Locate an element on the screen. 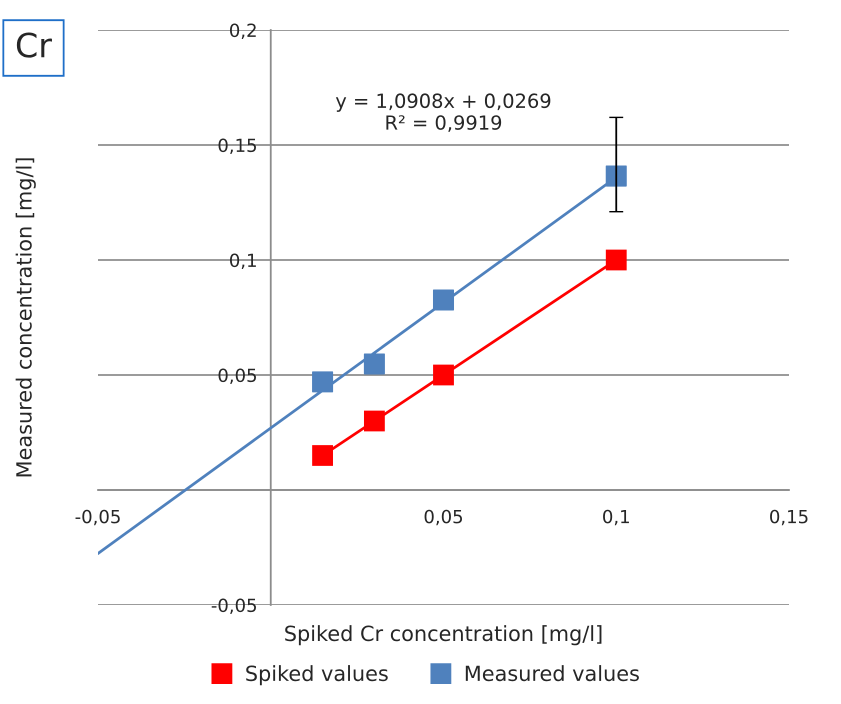 The width and height of the screenshot is (841, 704). y-tick-label: 0,1 is located at coordinates (243, 261).